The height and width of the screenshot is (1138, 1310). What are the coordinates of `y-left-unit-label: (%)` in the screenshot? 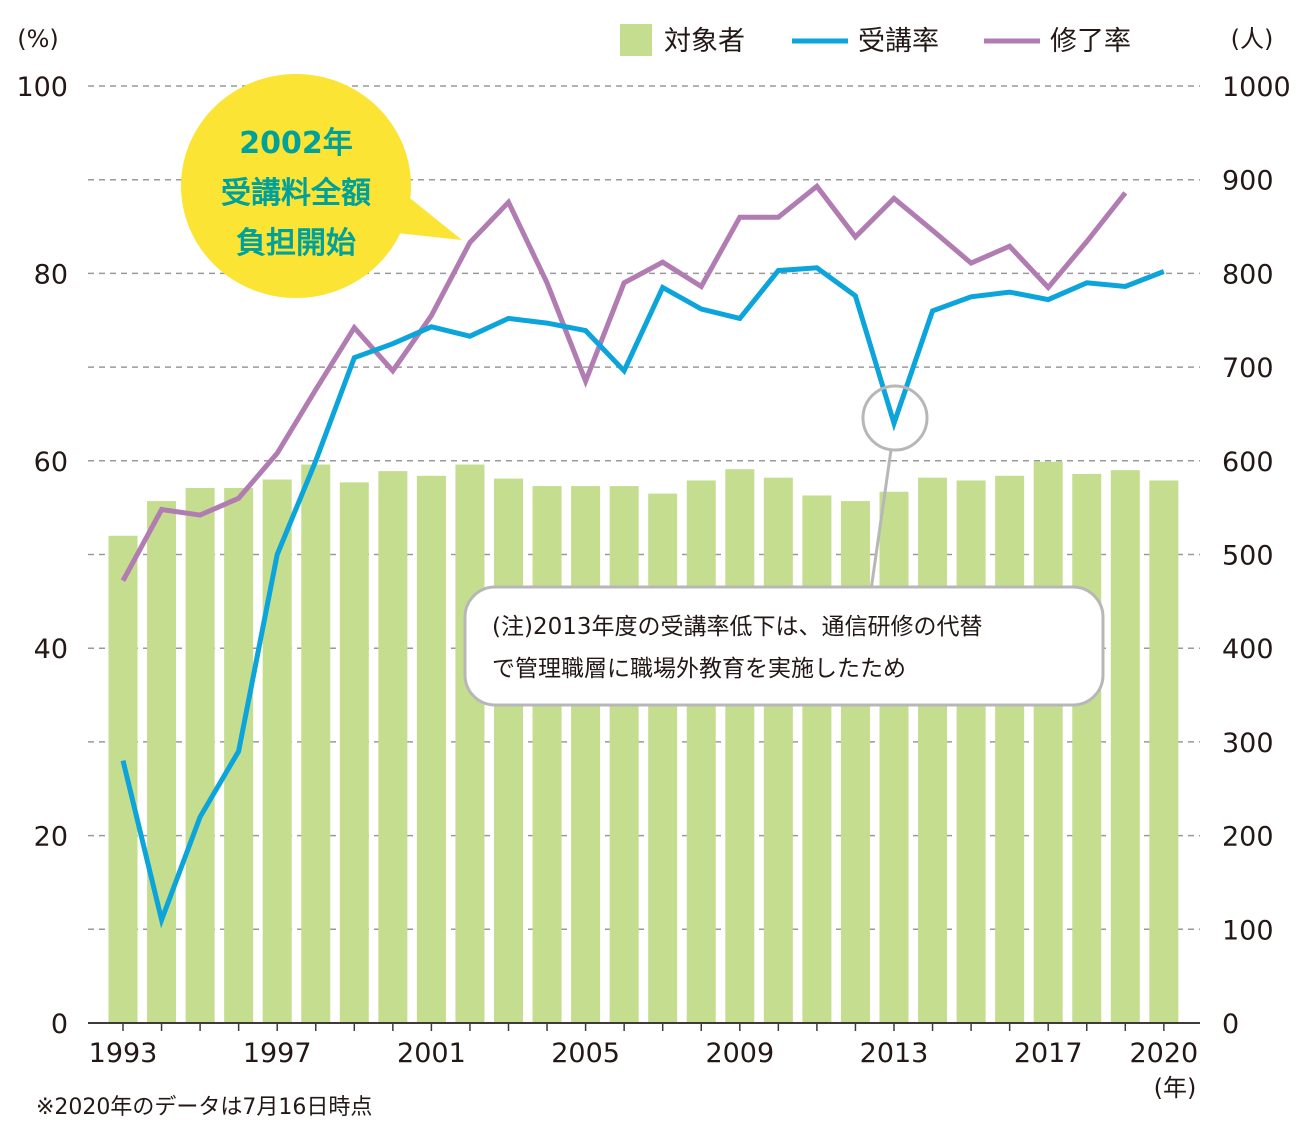 It's located at (38, 39).